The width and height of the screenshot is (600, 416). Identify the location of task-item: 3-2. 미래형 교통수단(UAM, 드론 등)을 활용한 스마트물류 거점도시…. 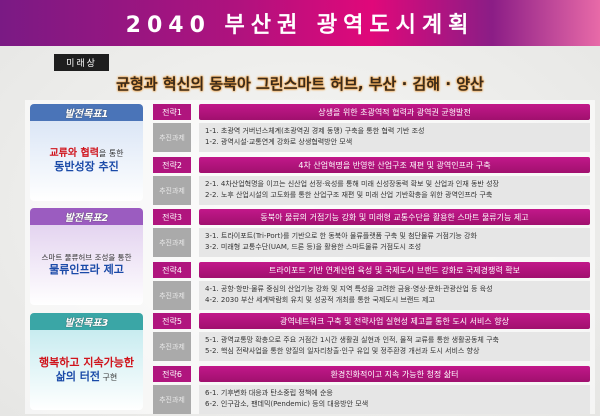
(313, 247).